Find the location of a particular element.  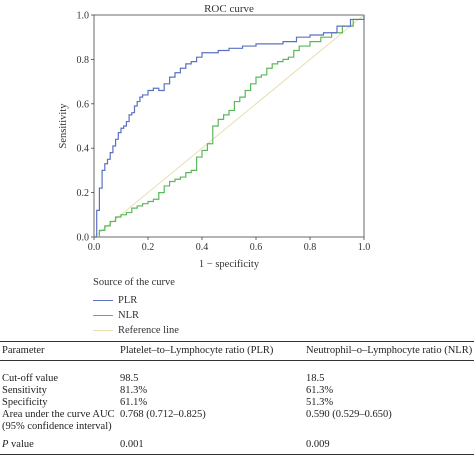

row-nlr-value: 18.5 is located at coordinates (315, 378).